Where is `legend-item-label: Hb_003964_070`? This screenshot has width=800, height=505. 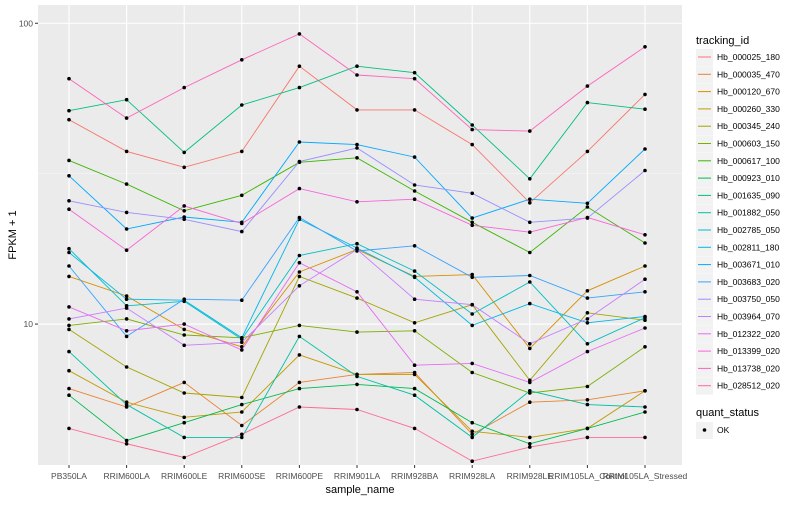
legend-item-label: Hb_003964_070 is located at coordinates (748, 317).